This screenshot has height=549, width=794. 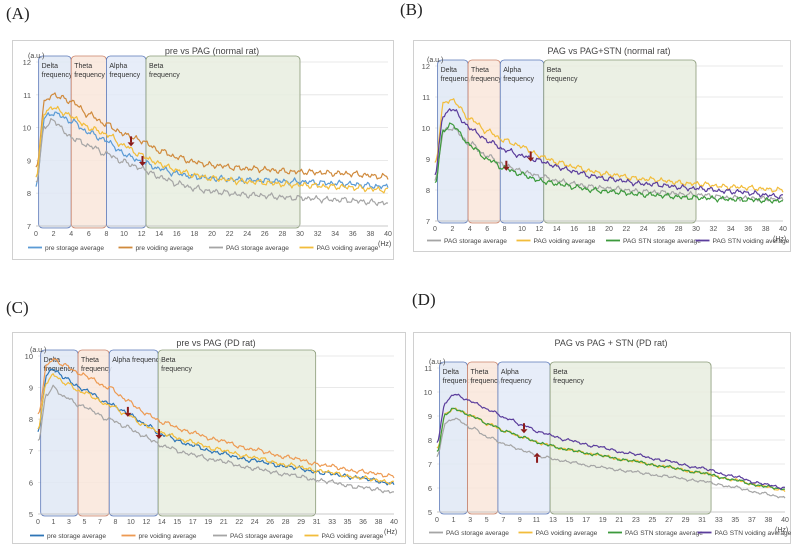 What do you see at coordinates (484, 438) in the screenshot?
I see `band-theta: Theta frequency` at bounding box center [484, 438].